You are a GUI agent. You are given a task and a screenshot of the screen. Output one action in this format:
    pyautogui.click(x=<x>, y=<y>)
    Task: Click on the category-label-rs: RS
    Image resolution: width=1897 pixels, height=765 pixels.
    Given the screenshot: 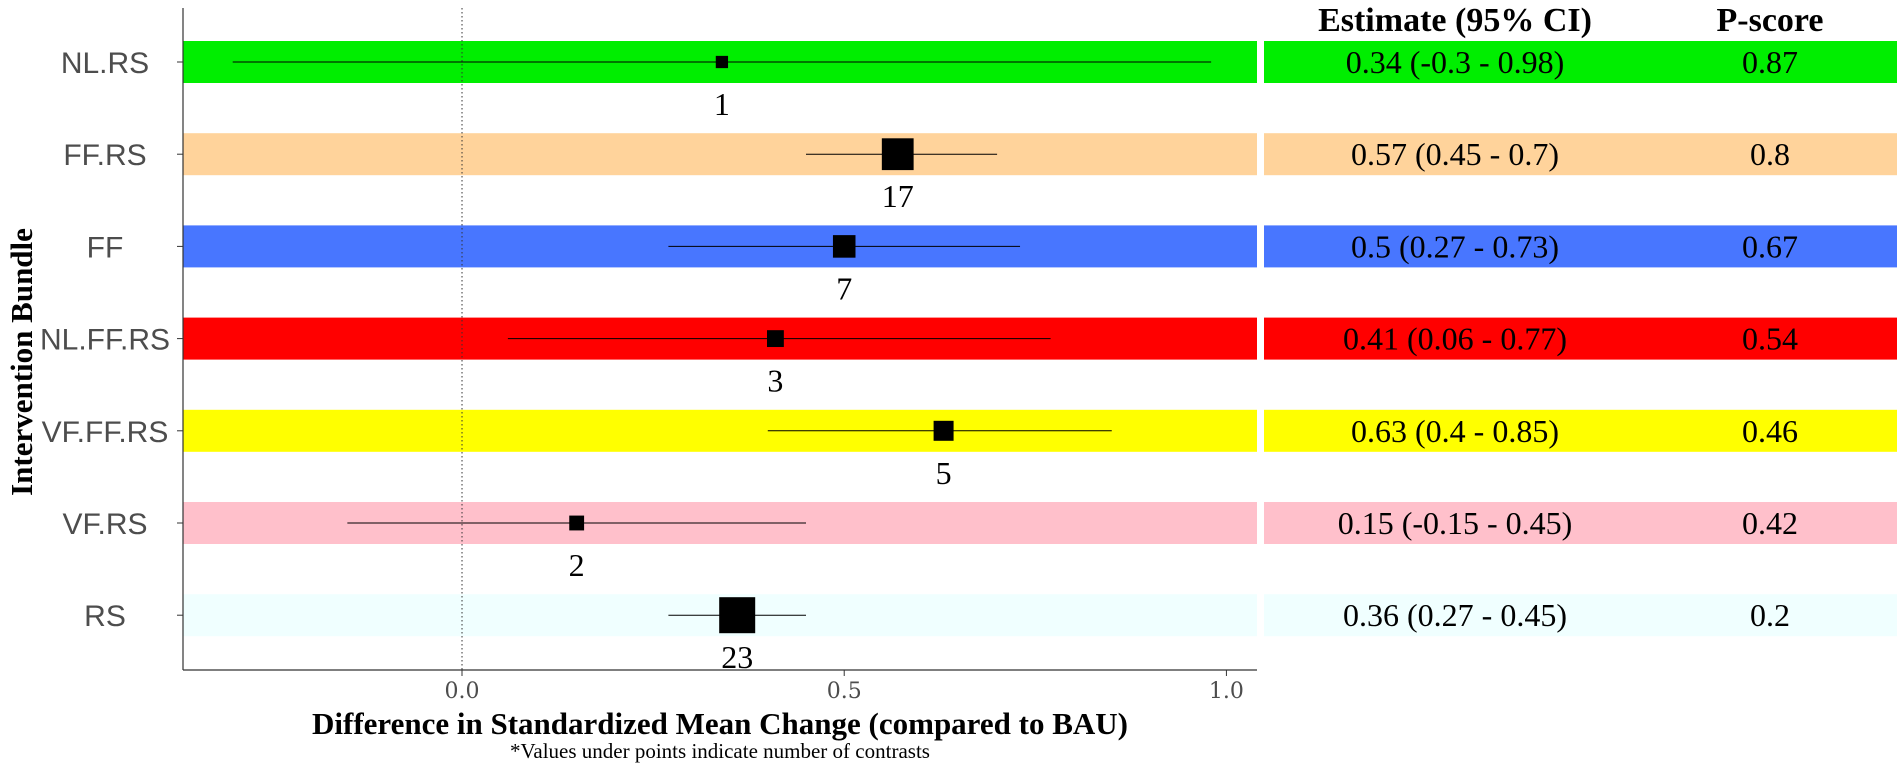 What is the action you would take?
    pyautogui.click(x=105, y=616)
    